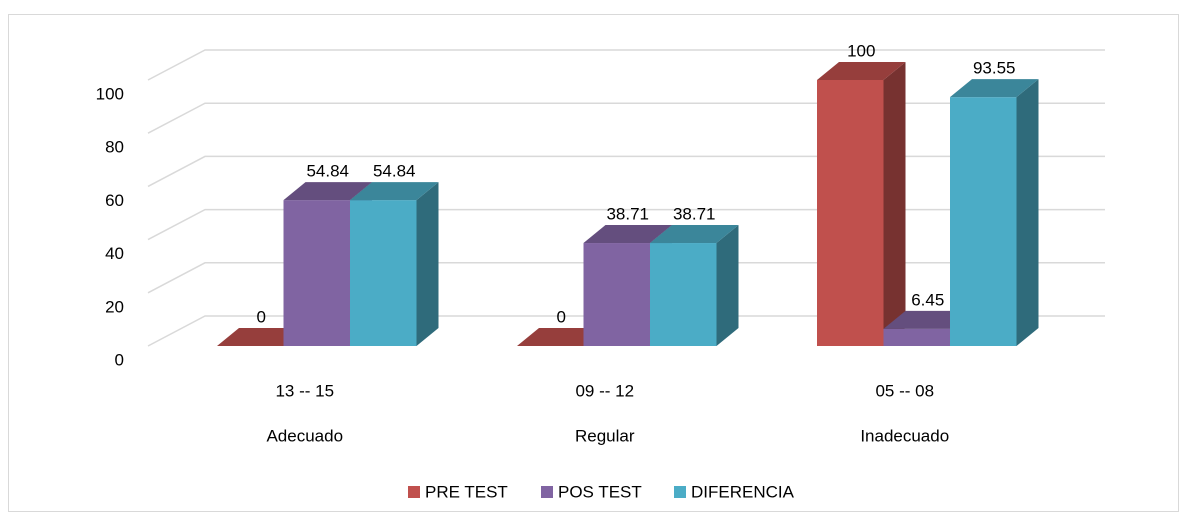  I want to click on x-group-label: Adecuado, so click(304, 435).